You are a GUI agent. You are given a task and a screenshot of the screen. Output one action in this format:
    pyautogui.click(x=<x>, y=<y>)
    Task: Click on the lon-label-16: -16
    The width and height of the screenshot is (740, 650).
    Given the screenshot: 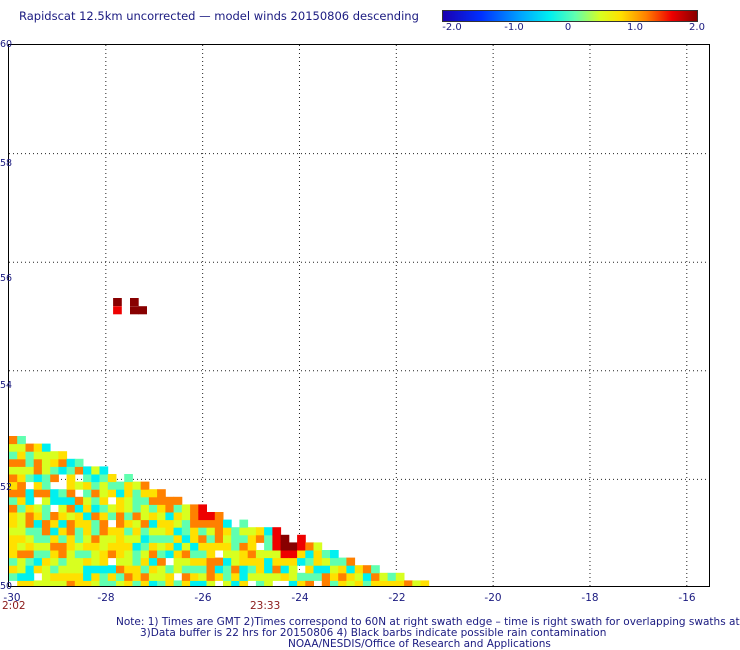 What is the action you would take?
    pyautogui.click(x=687, y=598)
    